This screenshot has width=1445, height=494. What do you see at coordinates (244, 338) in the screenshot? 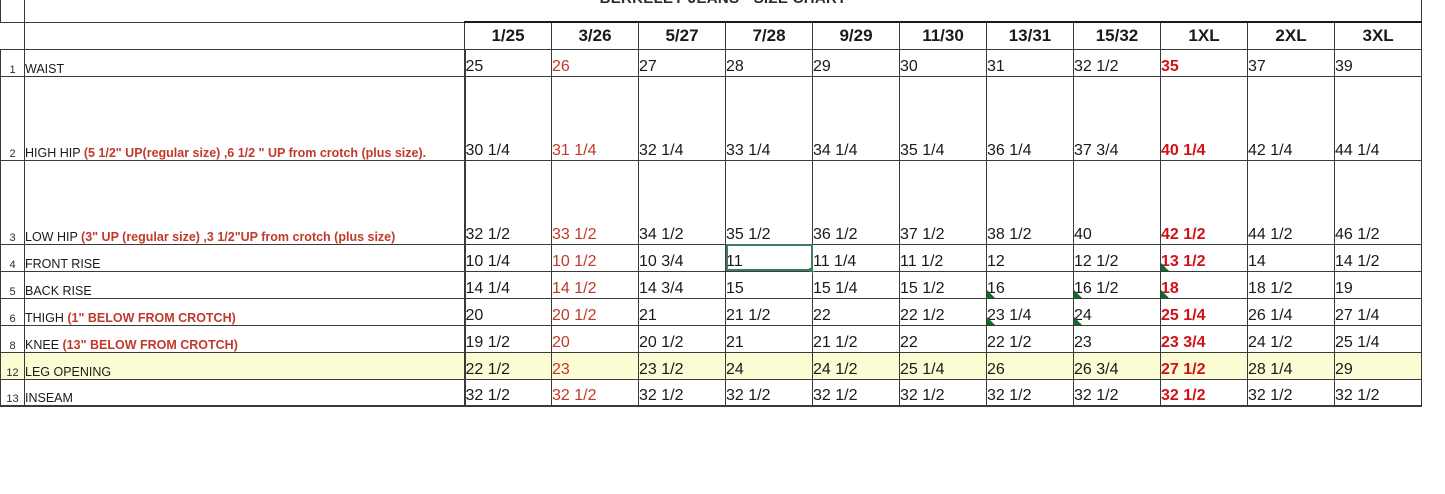
I see `measurement-label: KNEE (13" BELOW FROM CROTCH)` at bounding box center [244, 338].